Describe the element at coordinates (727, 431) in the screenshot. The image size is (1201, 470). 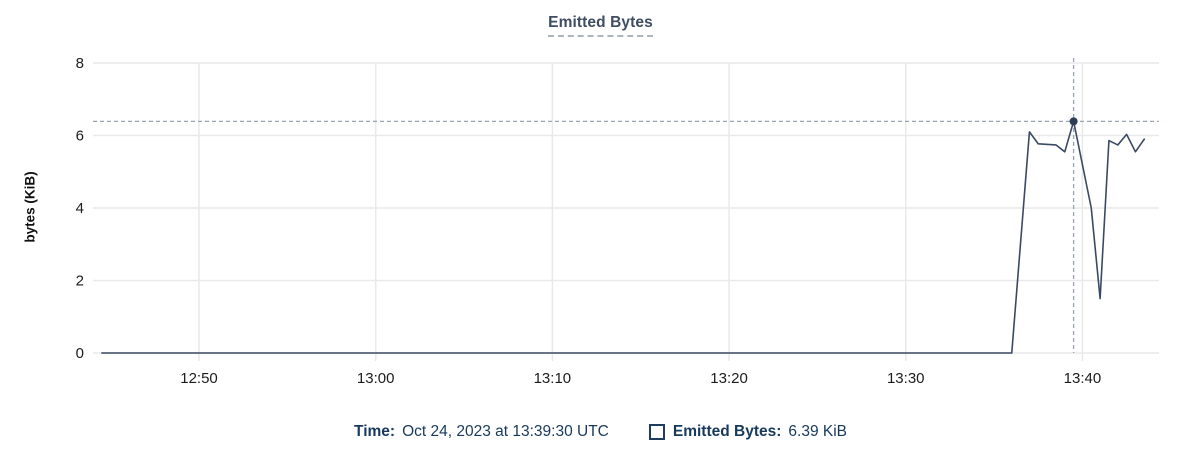
I see `legend-series-label: Emitted Bytes:` at that location.